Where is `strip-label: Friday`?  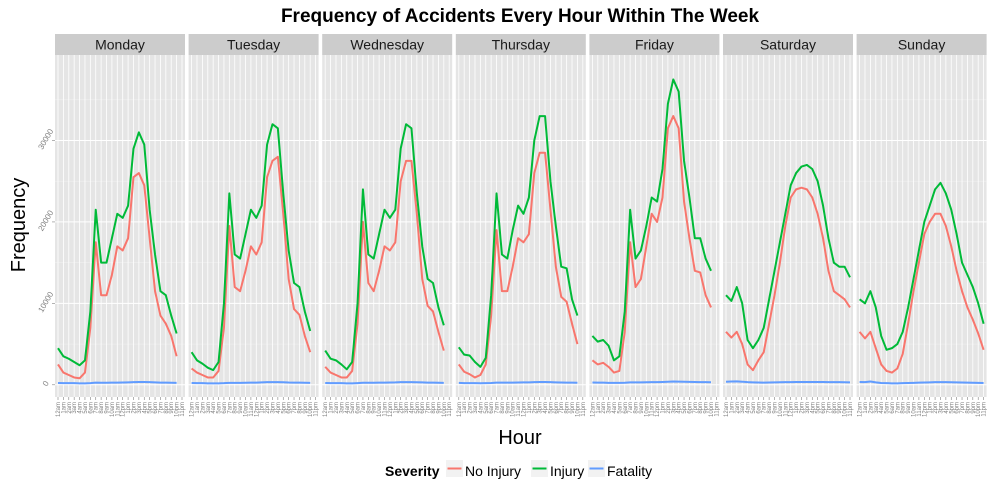 strip-label: Friday is located at coordinates (654, 45).